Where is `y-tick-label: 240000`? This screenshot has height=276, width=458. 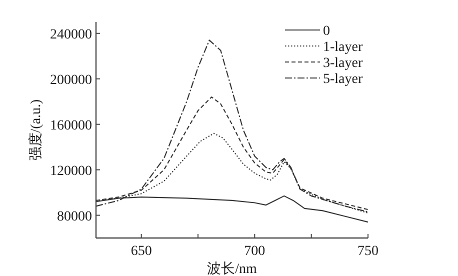 y-tick-label: 240000 is located at coordinates (71, 34).